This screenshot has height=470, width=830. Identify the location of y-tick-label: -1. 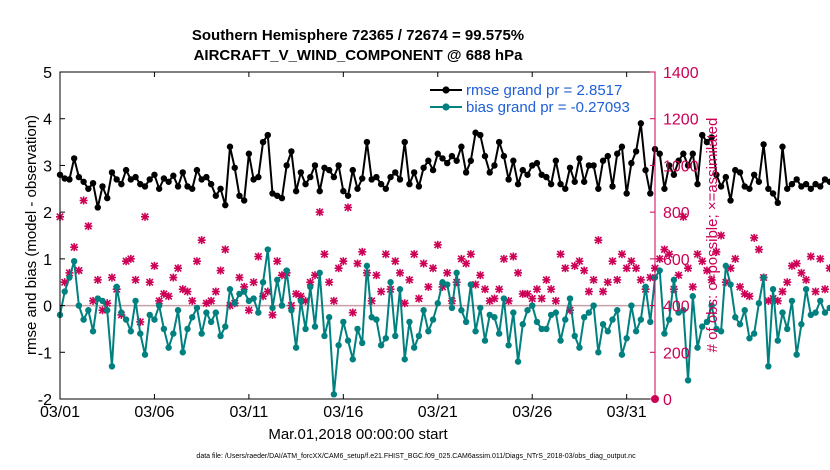
(45, 353).